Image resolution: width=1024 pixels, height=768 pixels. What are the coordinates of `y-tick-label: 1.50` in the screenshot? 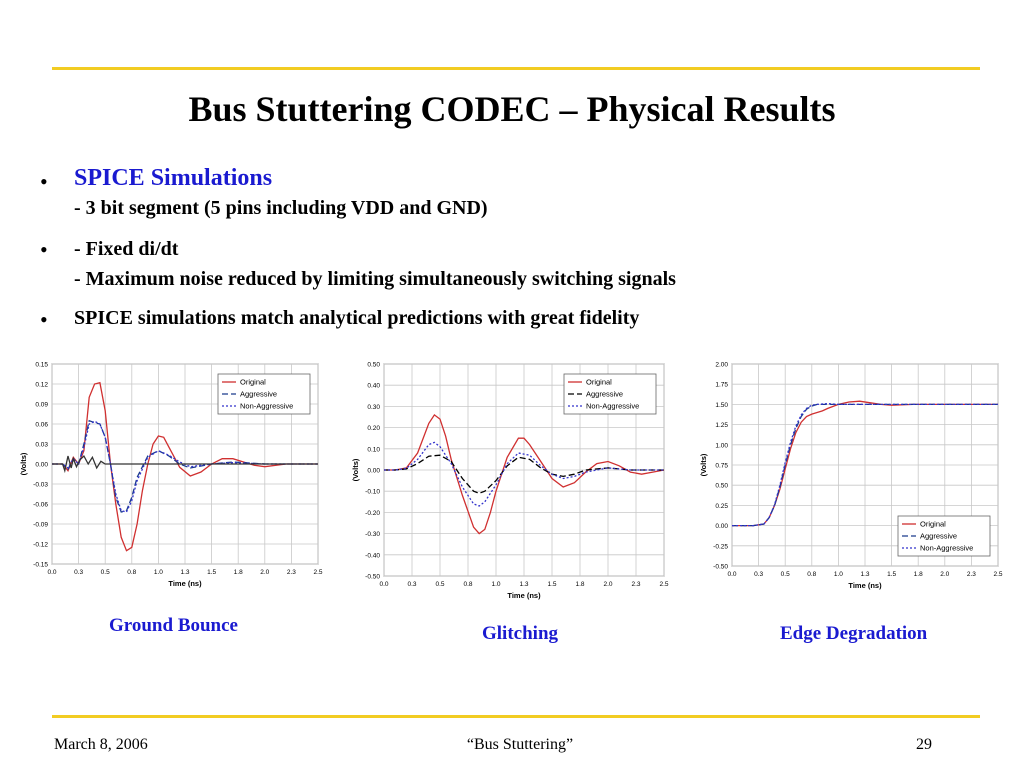 It's located at (721, 405).